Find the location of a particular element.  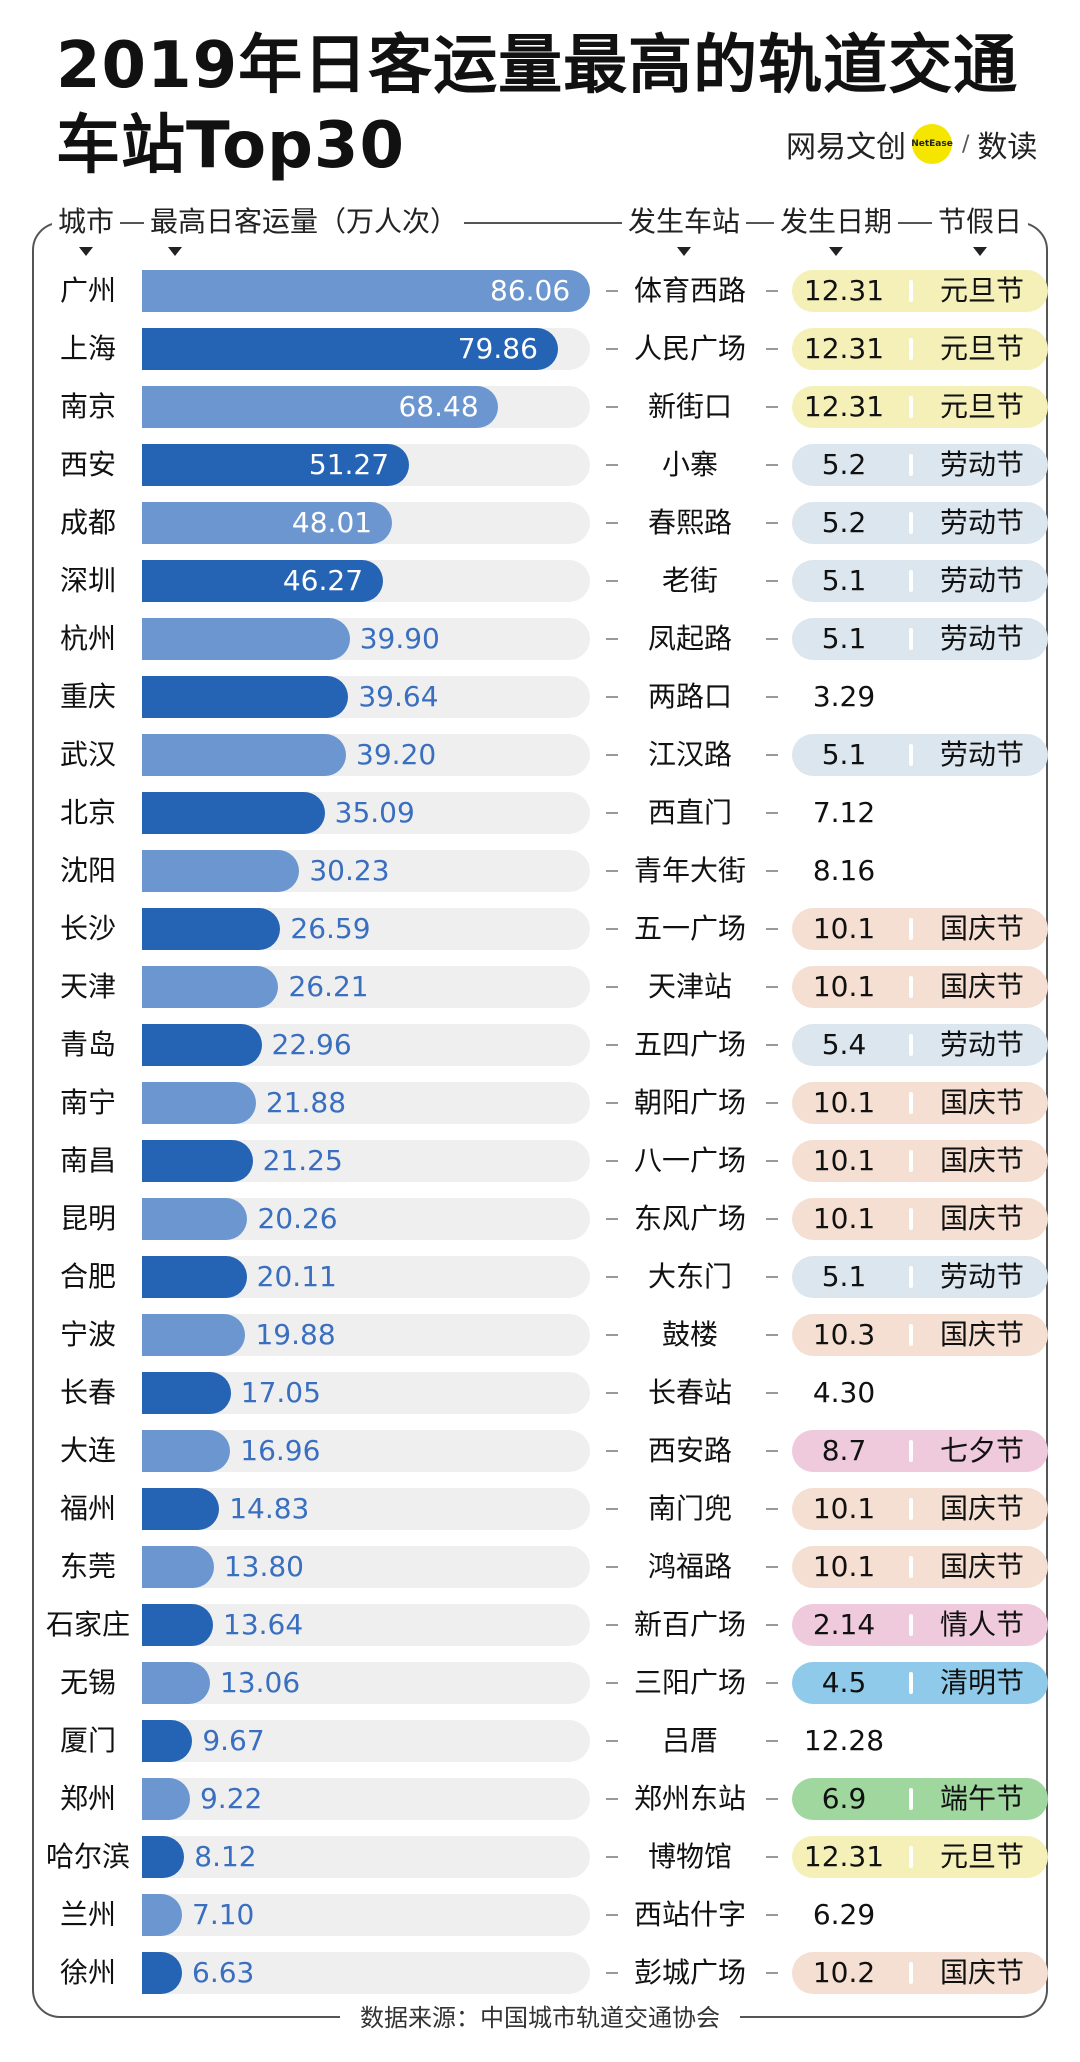

data-label: 39.20 is located at coordinates (396, 754).